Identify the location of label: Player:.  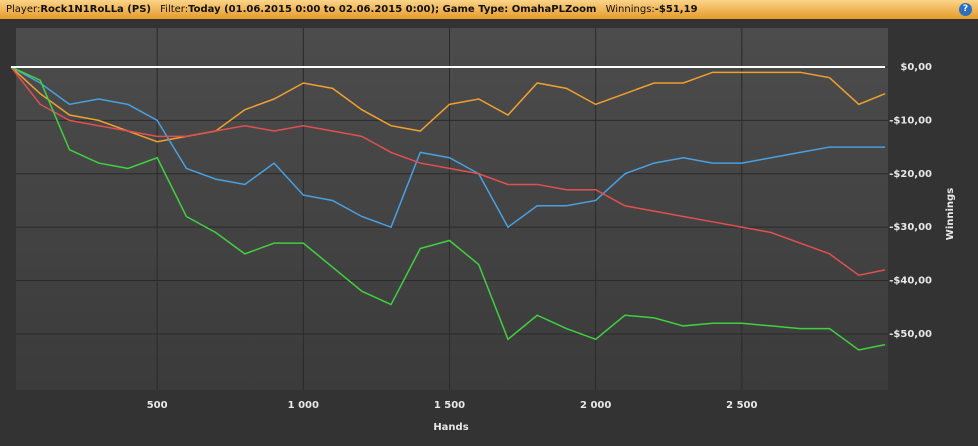
(23, 9).